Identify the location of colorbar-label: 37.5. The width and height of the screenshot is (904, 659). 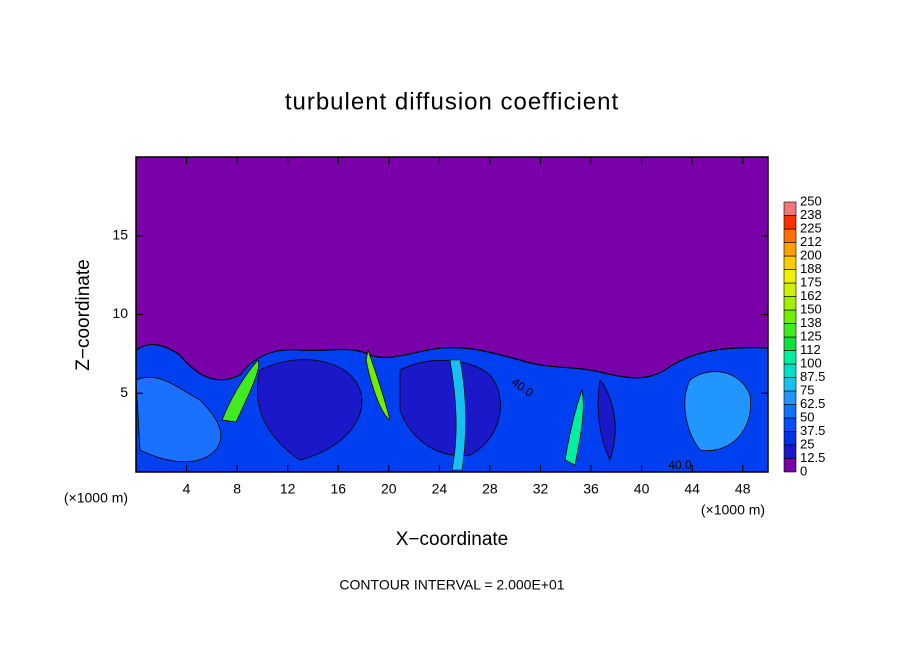
(812, 430).